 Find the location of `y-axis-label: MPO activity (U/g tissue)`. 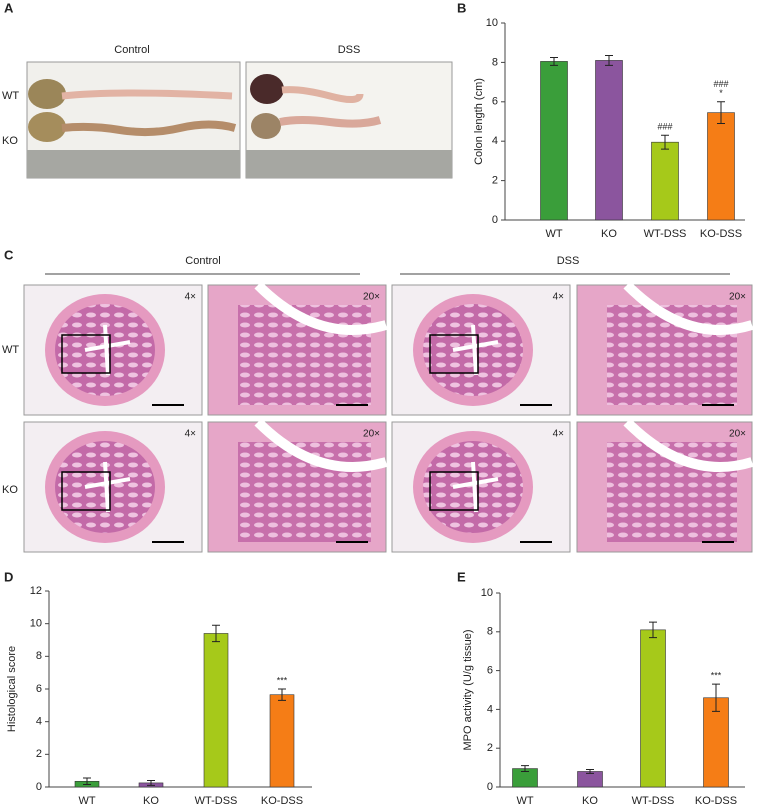

y-axis-label: MPO activity (U/g tissue) is located at coordinates (468, 689).